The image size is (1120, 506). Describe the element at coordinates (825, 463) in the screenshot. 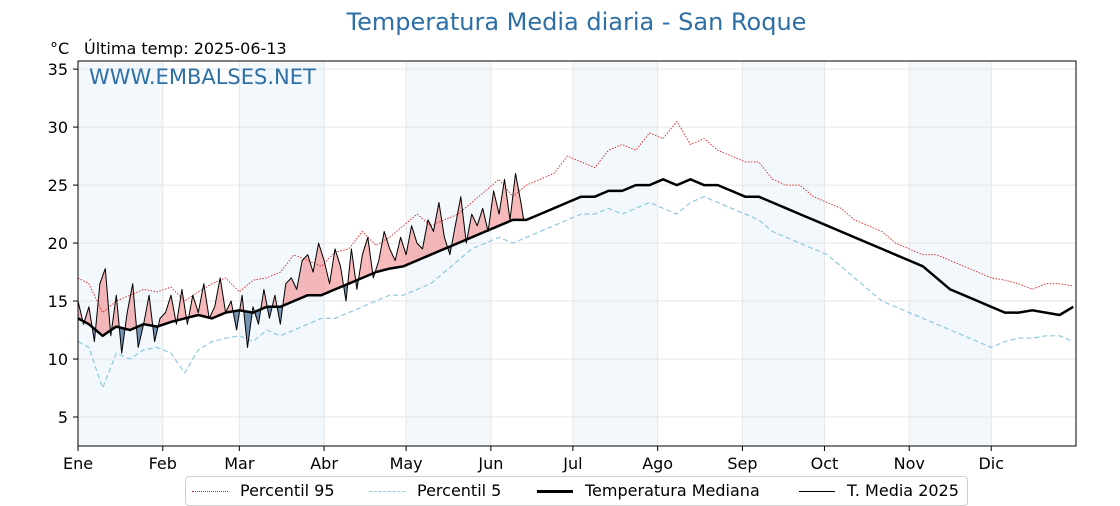

I see `x-tick-label-oct: Oct` at that location.